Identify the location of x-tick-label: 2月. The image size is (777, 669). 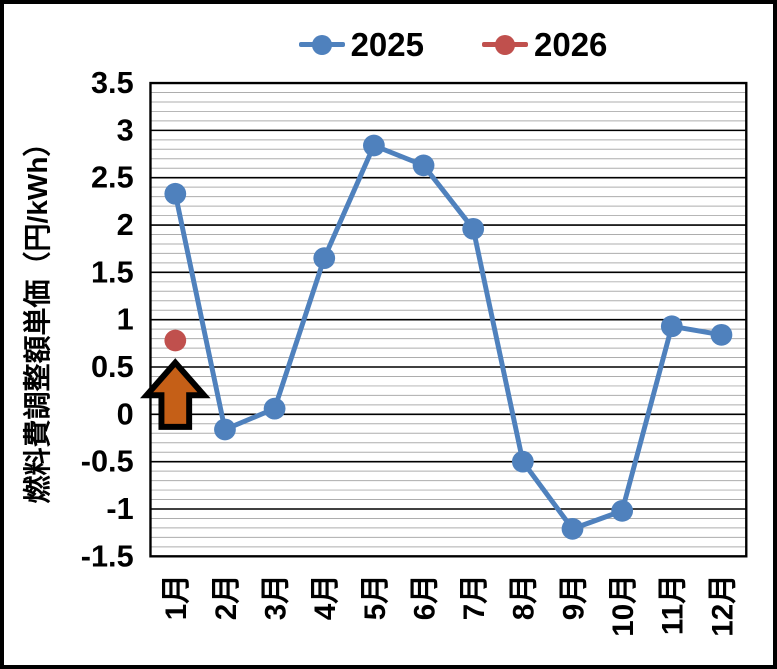
(226, 597).